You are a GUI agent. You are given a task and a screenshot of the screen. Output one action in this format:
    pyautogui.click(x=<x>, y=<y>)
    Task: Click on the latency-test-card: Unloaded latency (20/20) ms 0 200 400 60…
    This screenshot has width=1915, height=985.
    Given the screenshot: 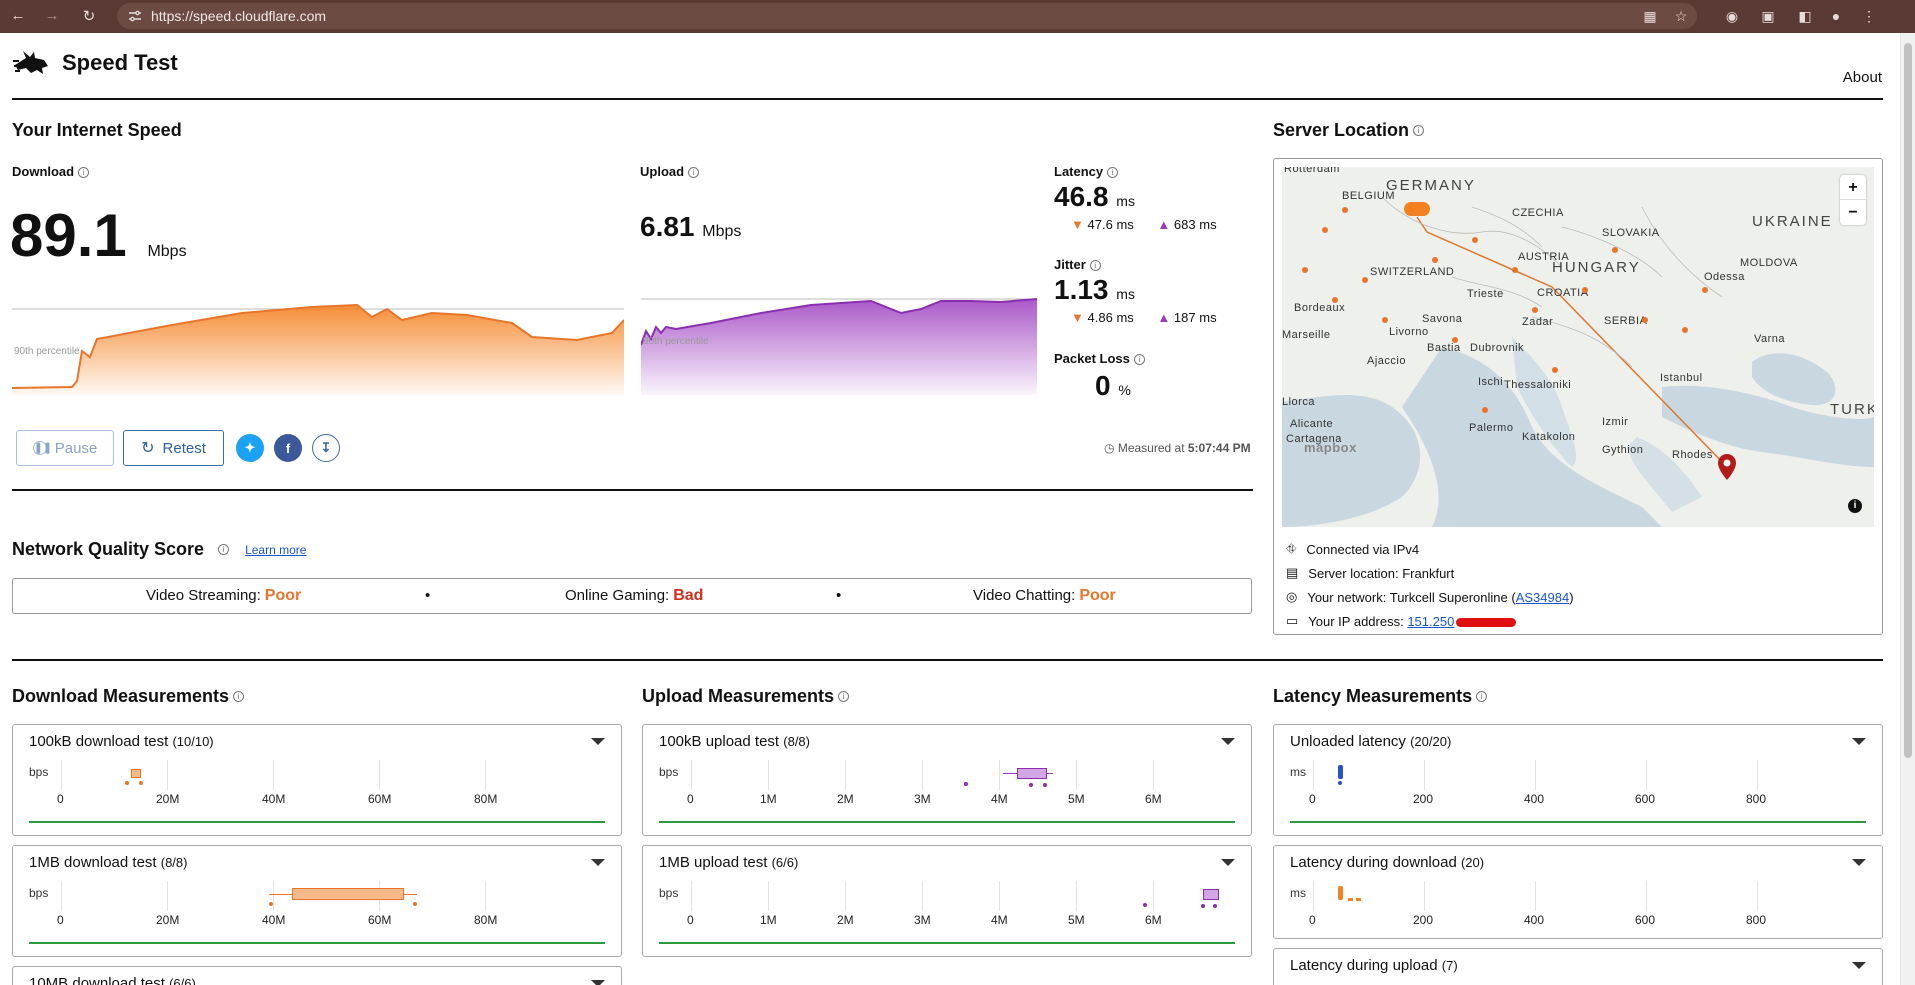 What is the action you would take?
    pyautogui.click(x=1578, y=780)
    